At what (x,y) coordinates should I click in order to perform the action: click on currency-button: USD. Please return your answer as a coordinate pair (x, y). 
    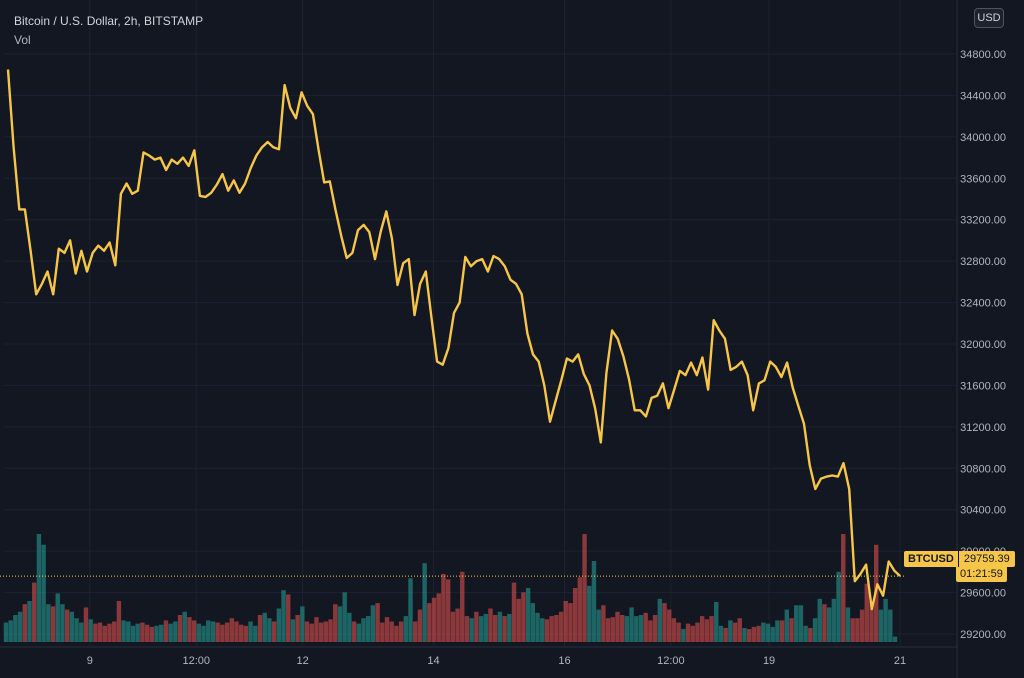
    Looking at the image, I should click on (989, 18).